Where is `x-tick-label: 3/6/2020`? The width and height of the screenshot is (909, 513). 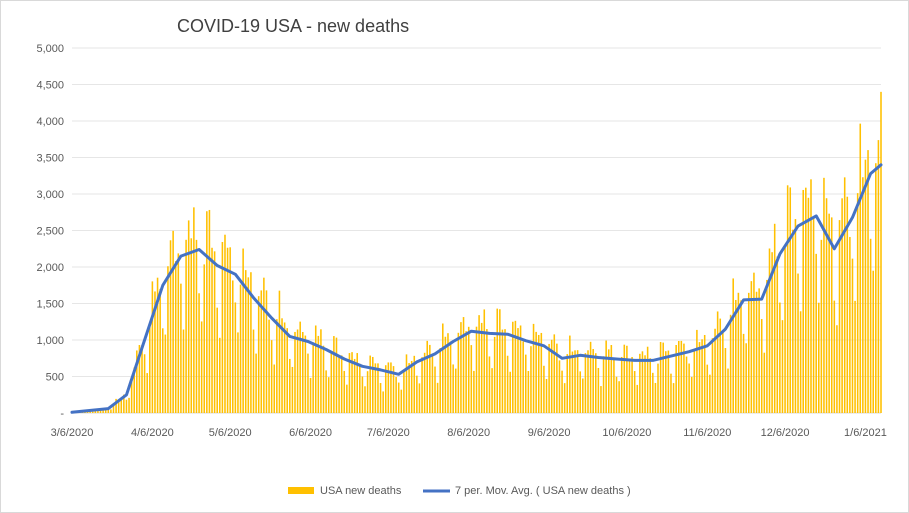 x-tick-label: 3/6/2020 is located at coordinates (72, 433).